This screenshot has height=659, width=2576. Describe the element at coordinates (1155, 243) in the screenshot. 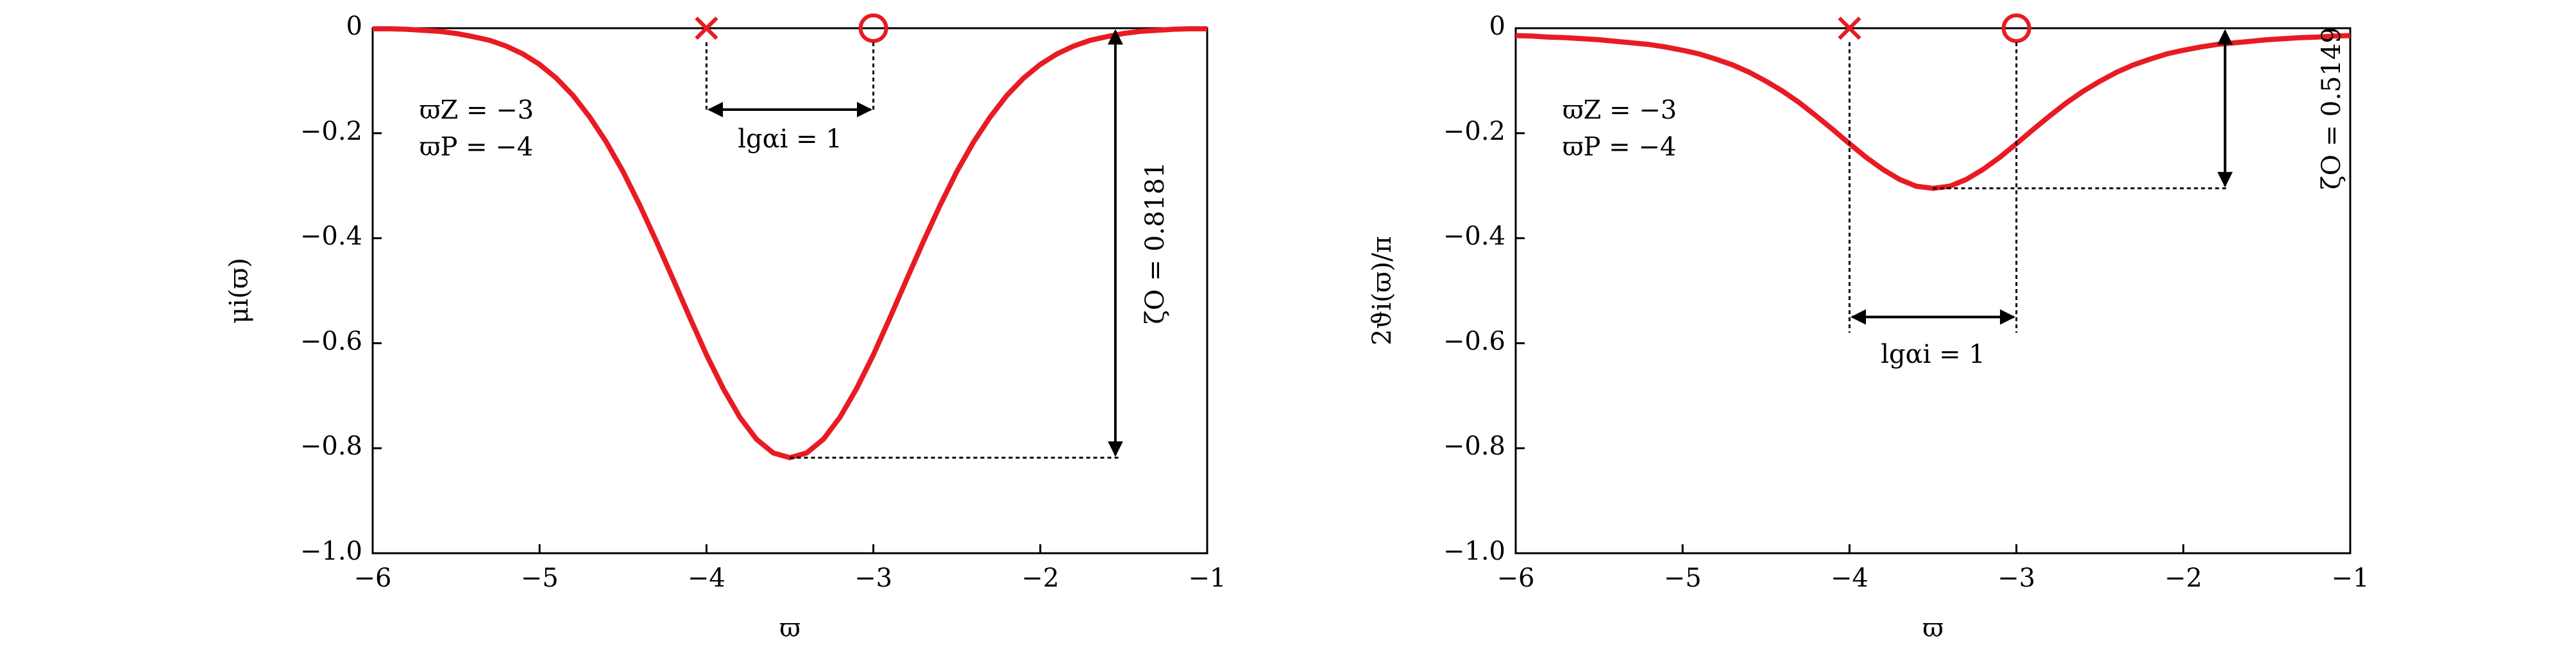

I see `depth-label: ζO = 0.8181` at that location.